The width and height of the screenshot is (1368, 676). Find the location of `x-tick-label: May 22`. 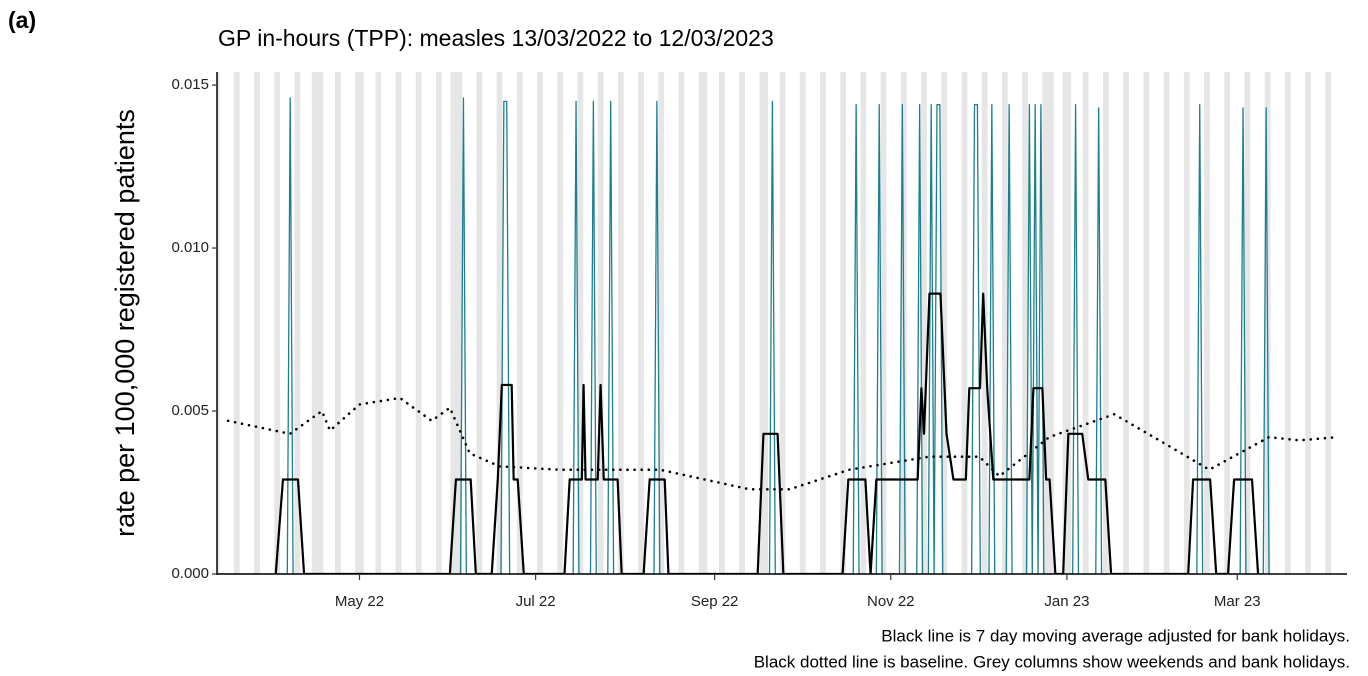

x-tick-label: May 22 is located at coordinates (359, 601).